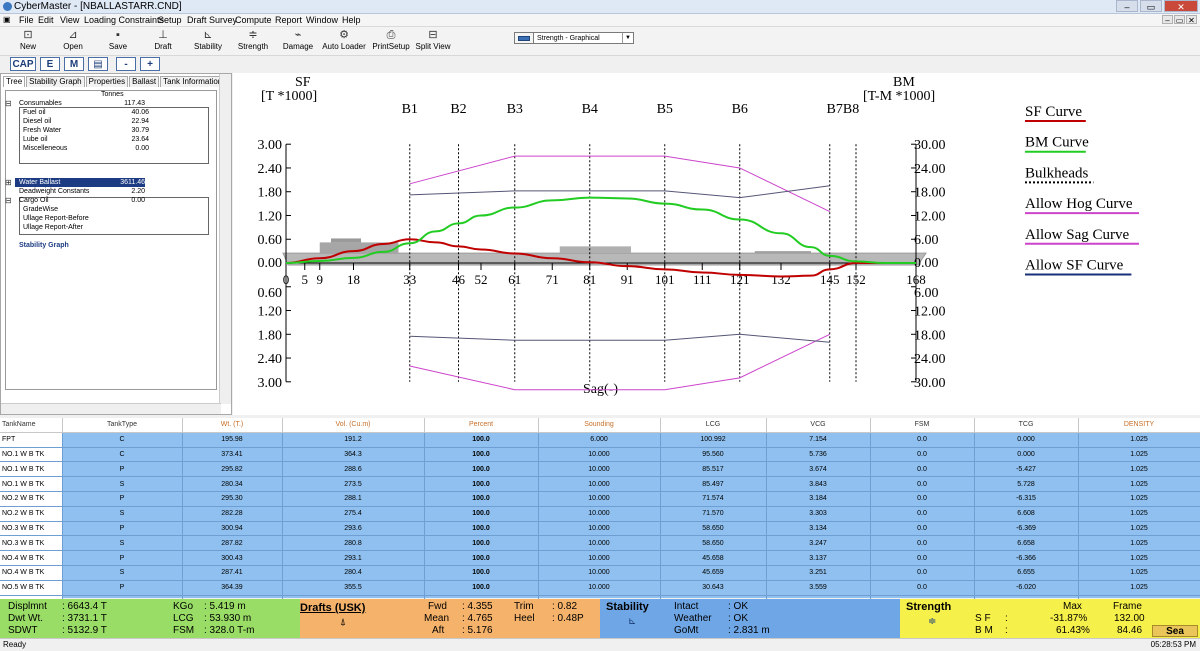 The width and height of the screenshot is (1200, 651). I want to click on table-cell: 58.650, so click(713, 543).